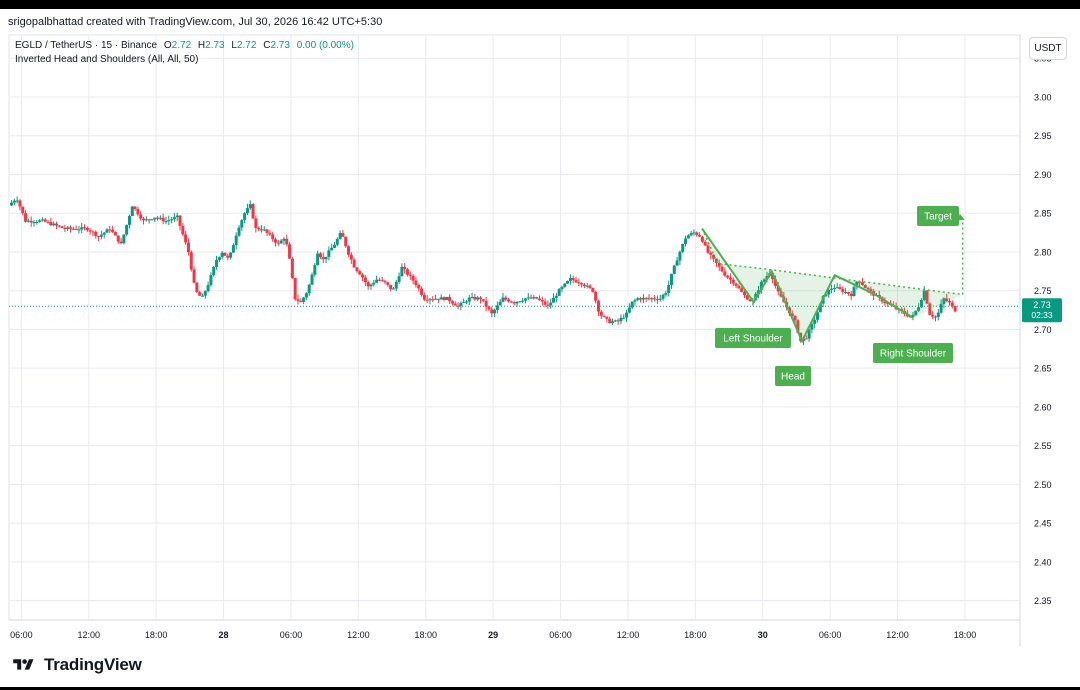 This screenshot has width=1080, height=690. What do you see at coordinates (1043, 214) in the screenshot?
I see `y-tick-label: 2.85` at bounding box center [1043, 214].